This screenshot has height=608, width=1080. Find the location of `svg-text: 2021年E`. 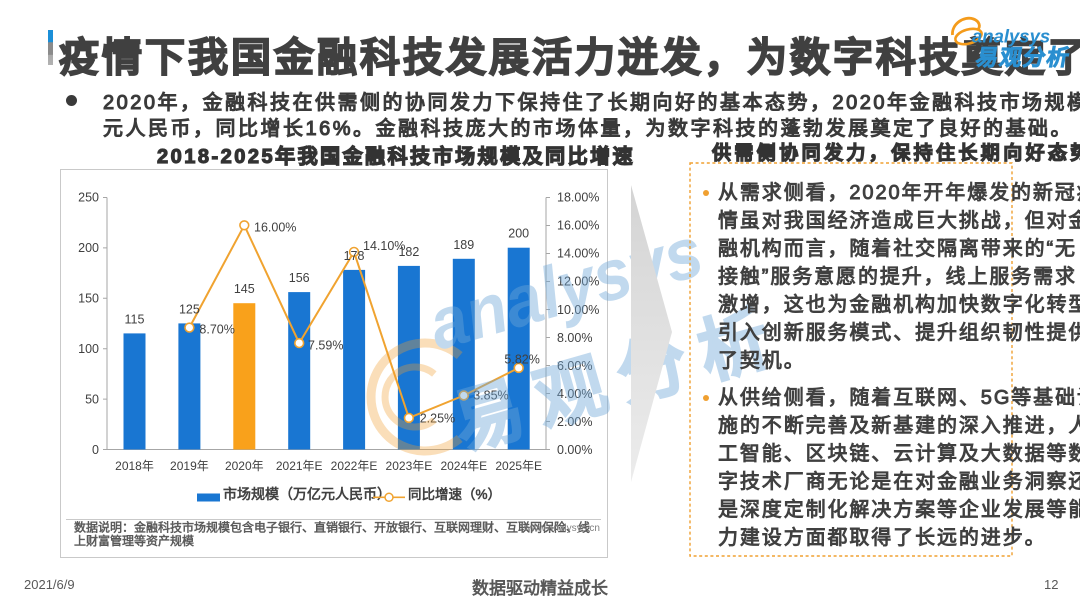

svg-text: 2021年E is located at coordinates (299, 466).